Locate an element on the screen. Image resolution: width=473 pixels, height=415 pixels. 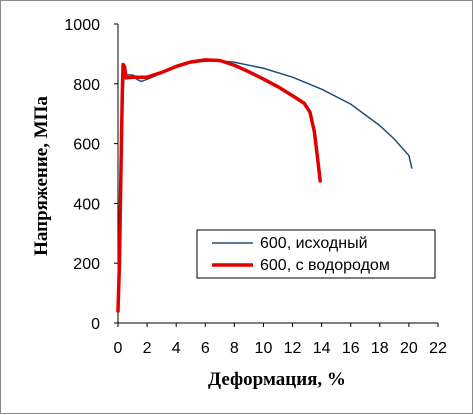
legend-box is located at coordinates (316, 254).